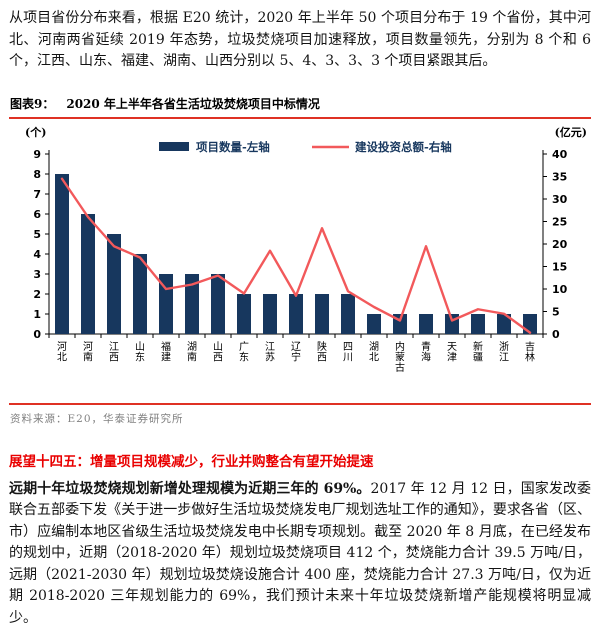 Image resolution: width=600 pixels, height=629 pixels. Describe the element at coordinates (35, 132) in the screenshot. I see `svg-text: (个)` at that location.